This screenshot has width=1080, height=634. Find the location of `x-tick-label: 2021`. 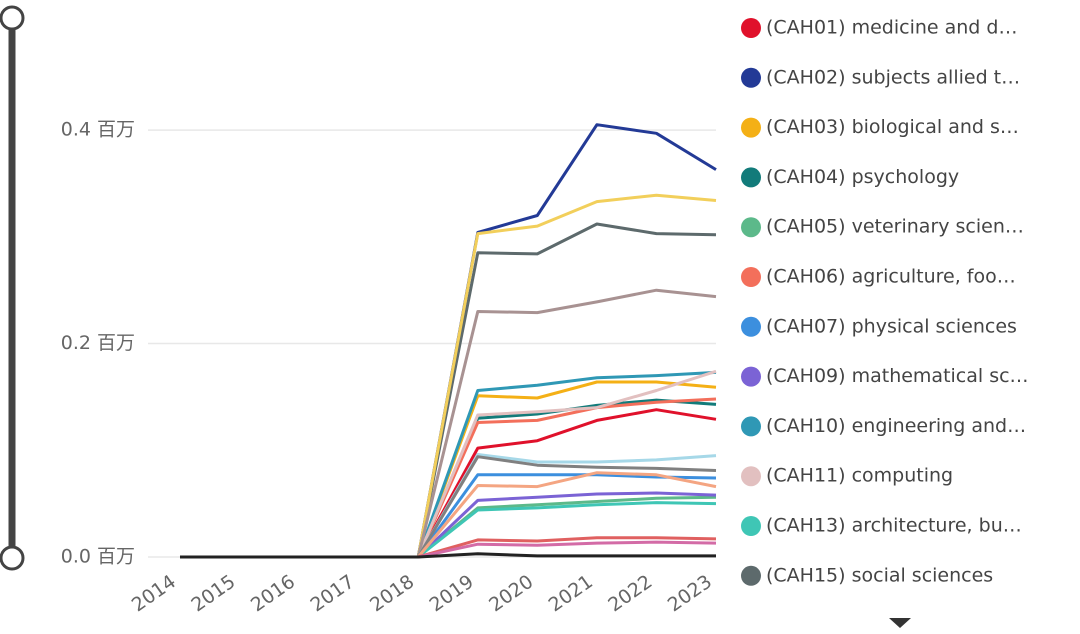

x-tick-label: 2021 is located at coordinates (571, 594).